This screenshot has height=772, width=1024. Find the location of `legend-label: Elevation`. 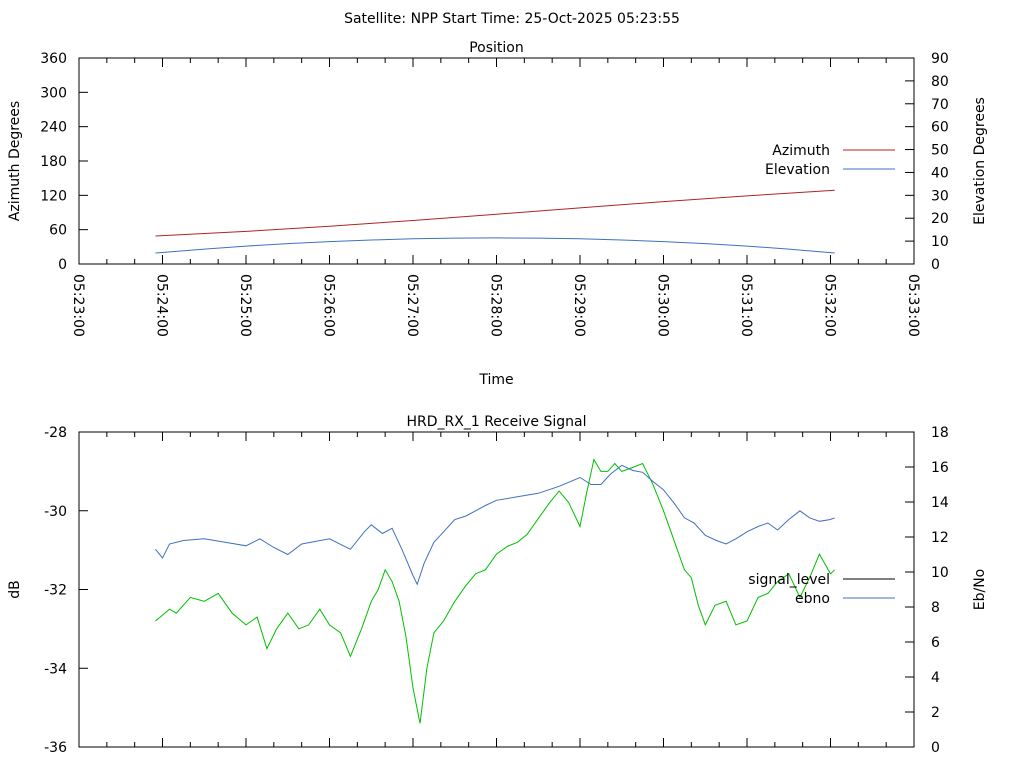

legend-label: Elevation is located at coordinates (797, 170).